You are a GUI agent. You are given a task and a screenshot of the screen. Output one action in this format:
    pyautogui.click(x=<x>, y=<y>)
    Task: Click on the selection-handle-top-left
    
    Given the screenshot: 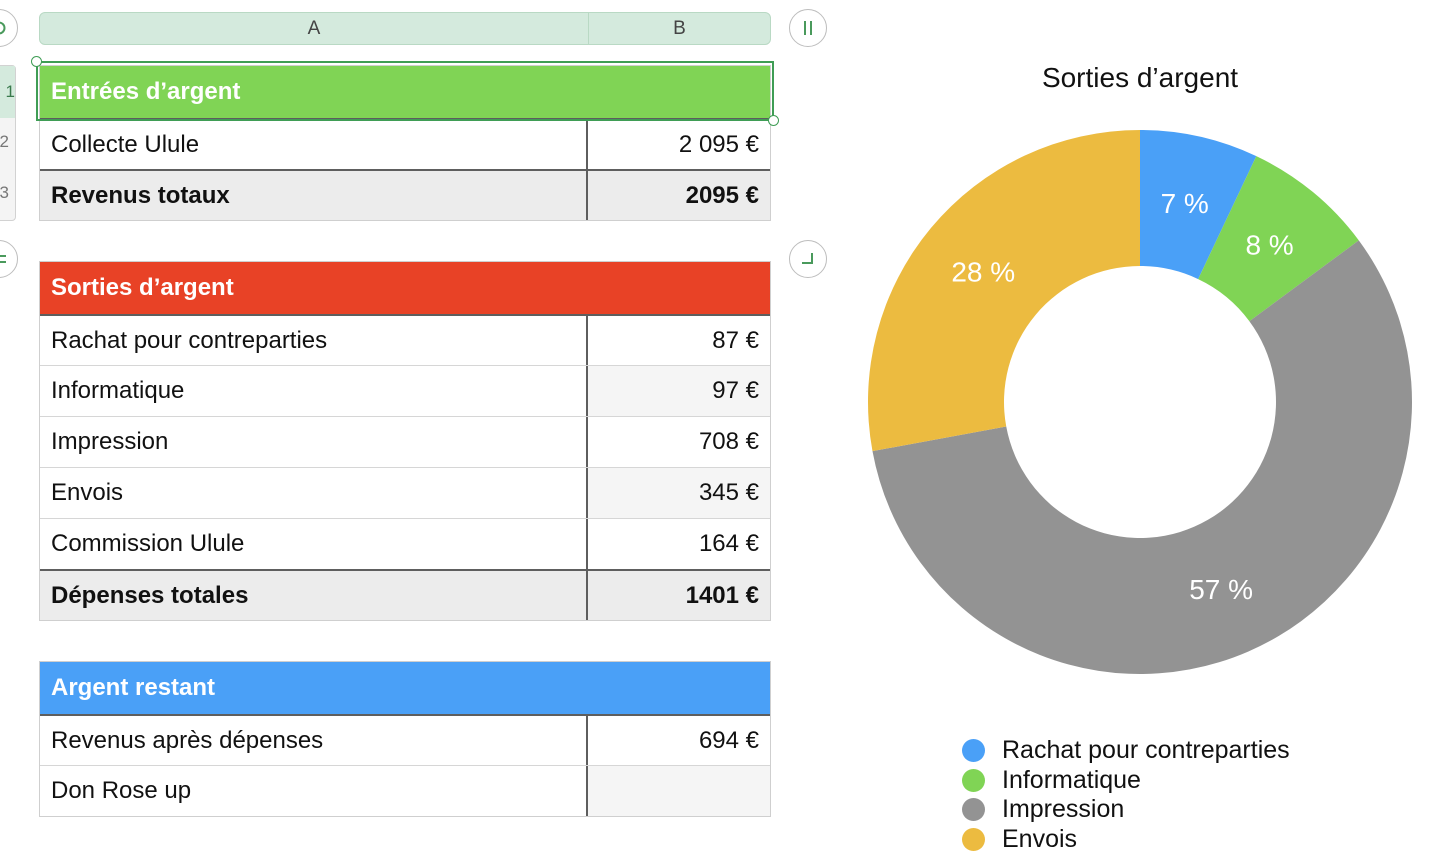 What is the action you would take?
    pyautogui.click(x=36, y=61)
    